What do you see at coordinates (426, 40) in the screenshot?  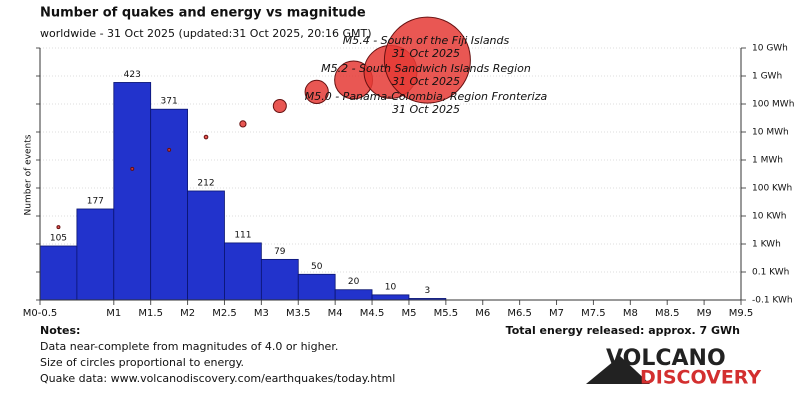 I see `annotation: M5.4 - South of the Fiji Islands` at bounding box center [426, 40].